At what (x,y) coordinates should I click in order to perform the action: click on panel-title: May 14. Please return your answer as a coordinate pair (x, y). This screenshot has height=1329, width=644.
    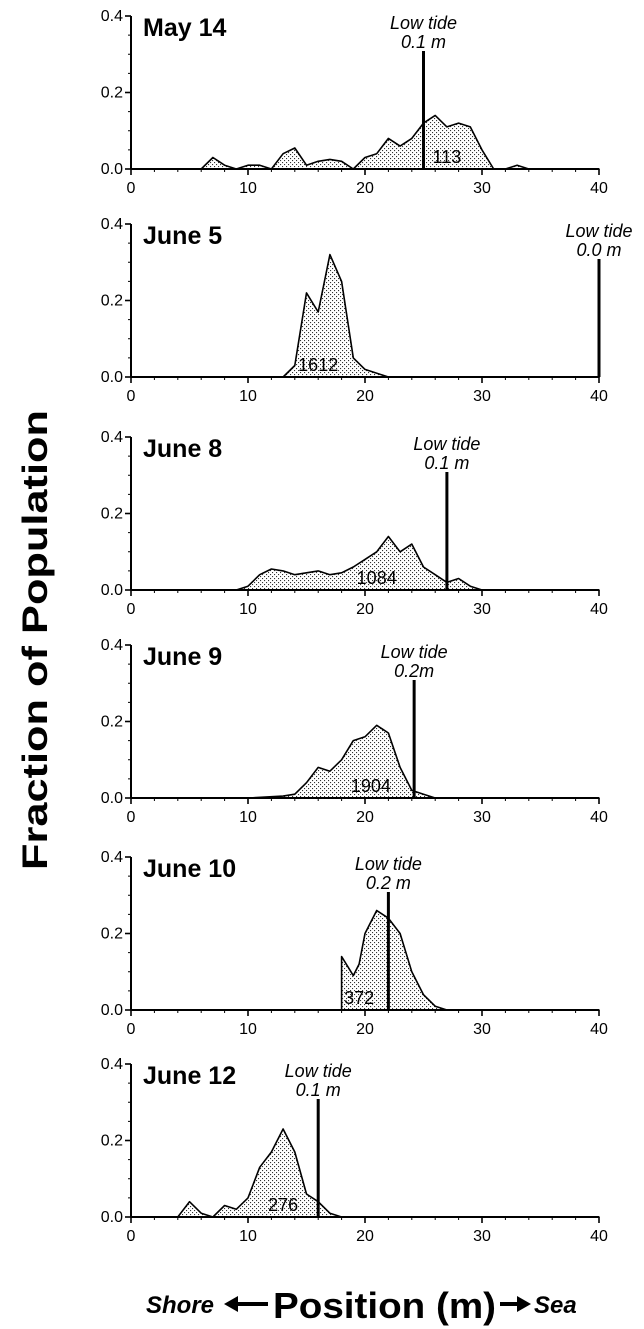
    Looking at the image, I should click on (184, 28).